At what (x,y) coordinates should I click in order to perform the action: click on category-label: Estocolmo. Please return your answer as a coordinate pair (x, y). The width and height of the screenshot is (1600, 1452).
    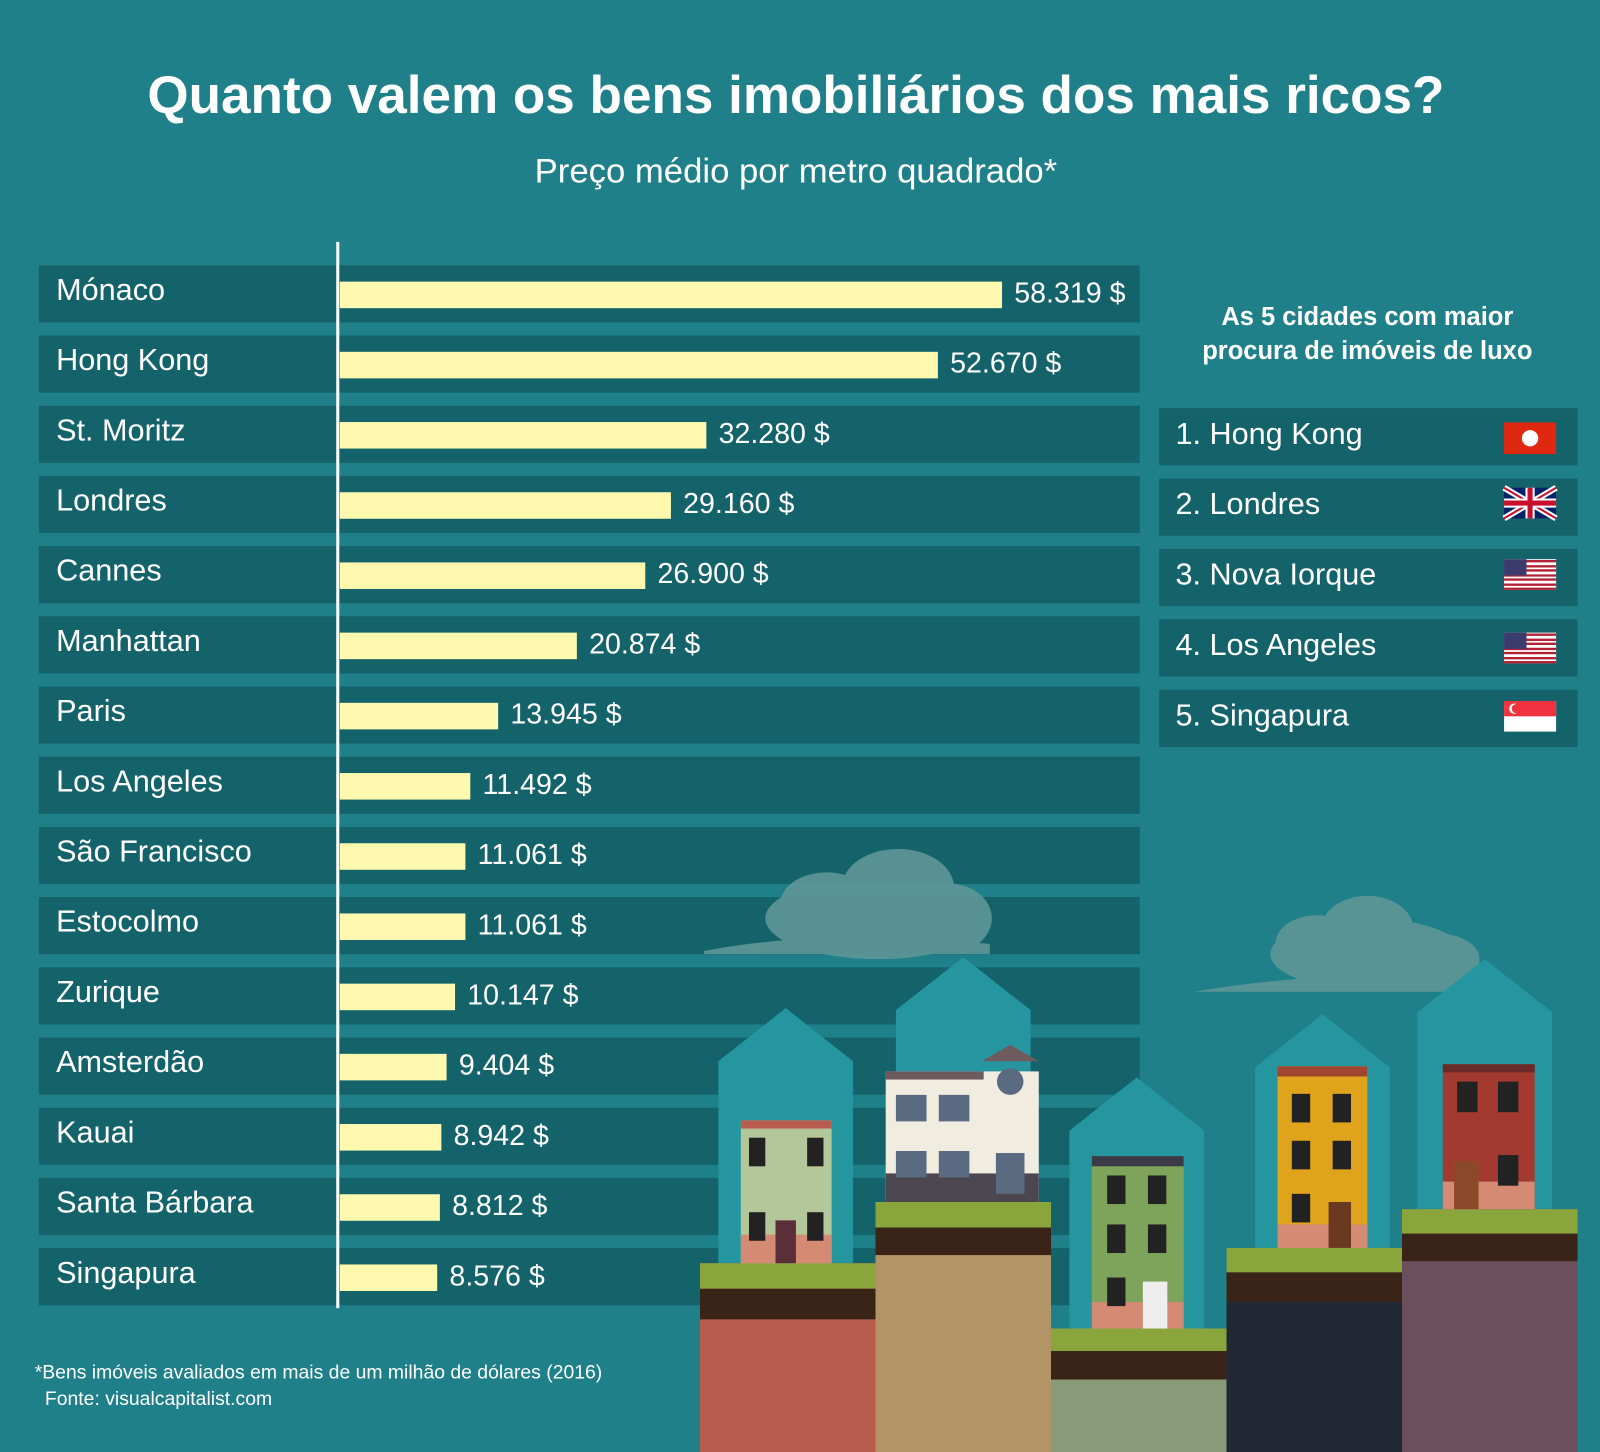
    Looking at the image, I should click on (127, 922).